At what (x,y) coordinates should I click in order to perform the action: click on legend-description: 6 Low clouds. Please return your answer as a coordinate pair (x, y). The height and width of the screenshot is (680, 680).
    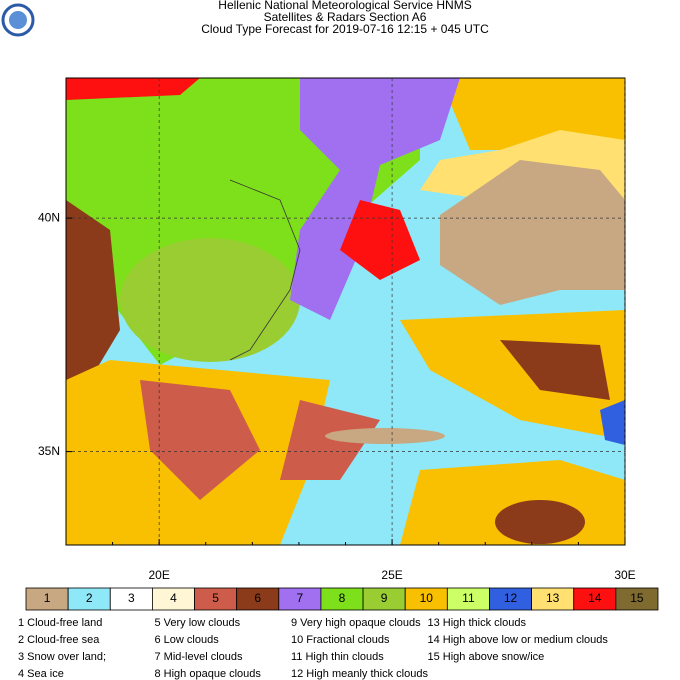
    Looking at the image, I should click on (187, 640).